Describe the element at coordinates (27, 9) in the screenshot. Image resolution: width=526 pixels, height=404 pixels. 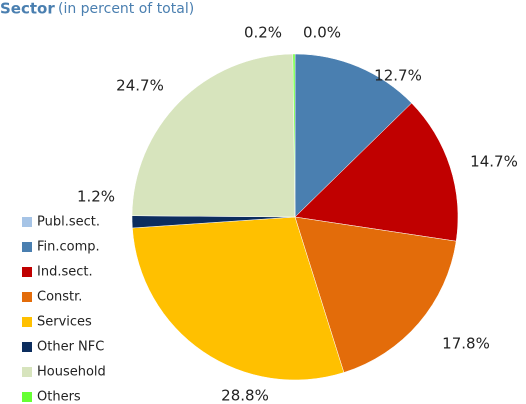
I see `chart-title: Sector` at that location.